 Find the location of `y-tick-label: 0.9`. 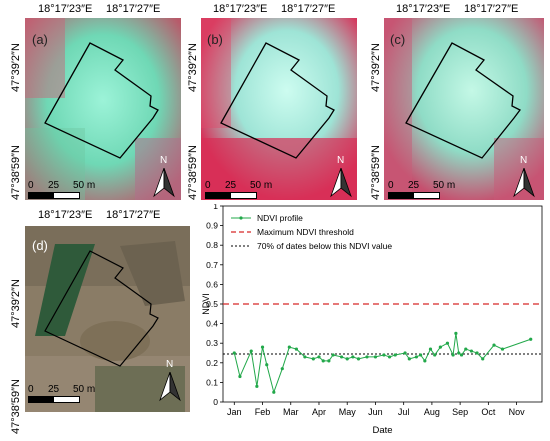

y-tick-label: 0.9 is located at coordinates (212, 226).